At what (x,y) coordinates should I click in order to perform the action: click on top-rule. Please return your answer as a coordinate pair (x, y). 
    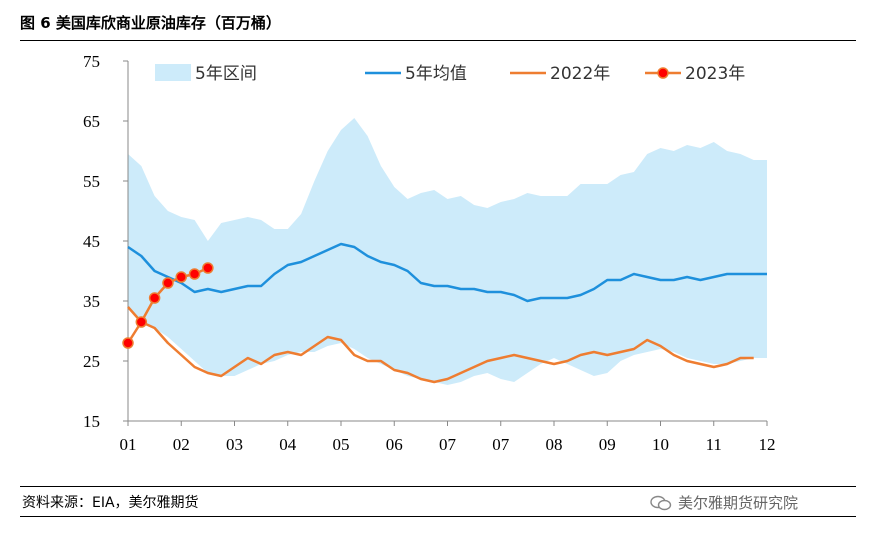
    Looking at the image, I should click on (438, 40).